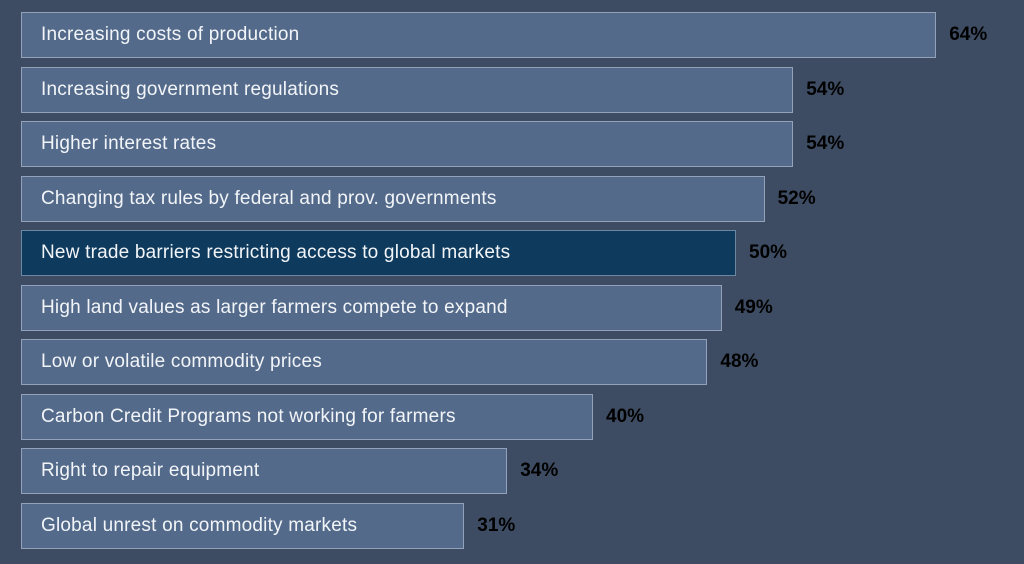  I want to click on bar-value-label: 34%, so click(539, 470).